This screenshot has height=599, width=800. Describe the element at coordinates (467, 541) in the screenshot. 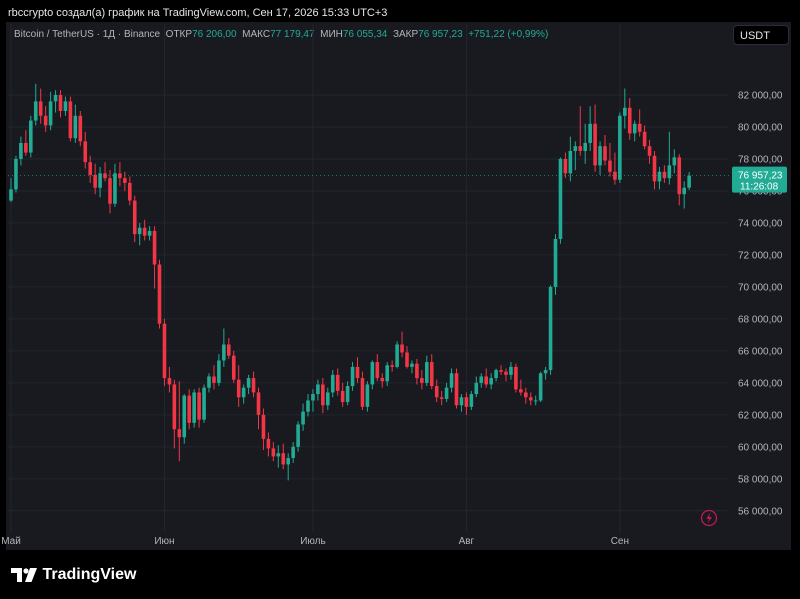

I see `x-tick-label: Авг` at that location.